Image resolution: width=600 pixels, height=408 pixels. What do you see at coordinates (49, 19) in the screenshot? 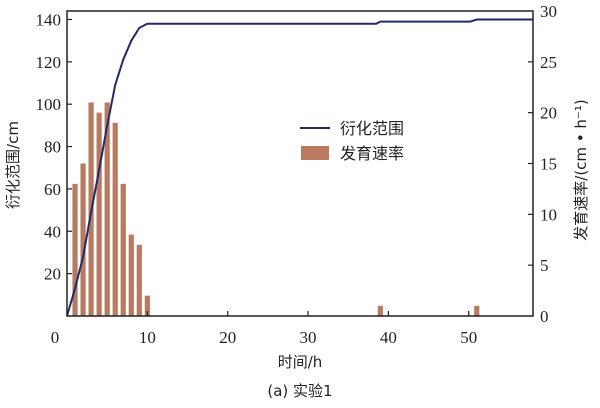
I see `left-y-tick-label: 140` at bounding box center [49, 19].